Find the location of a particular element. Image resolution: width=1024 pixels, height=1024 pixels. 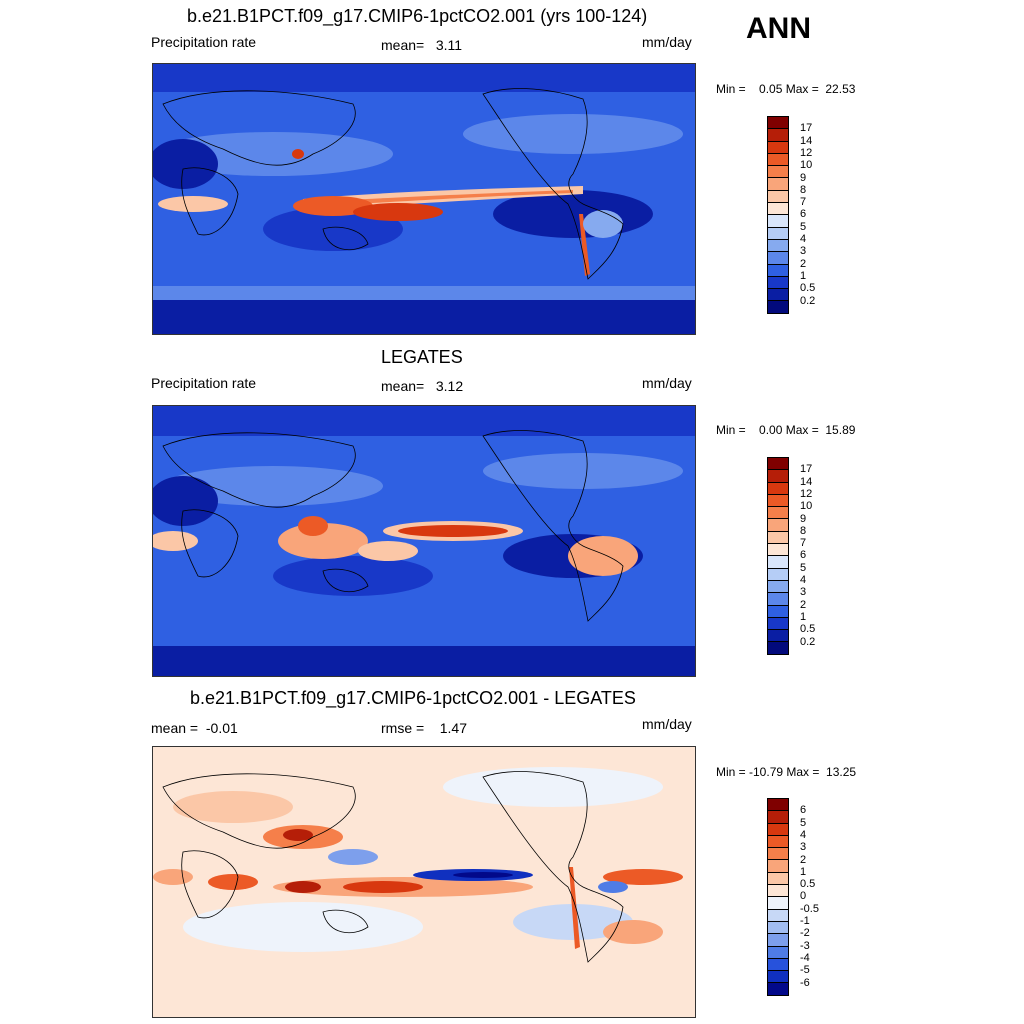

panel2-mean-label: mean= 3.12 is located at coordinates (422, 386).